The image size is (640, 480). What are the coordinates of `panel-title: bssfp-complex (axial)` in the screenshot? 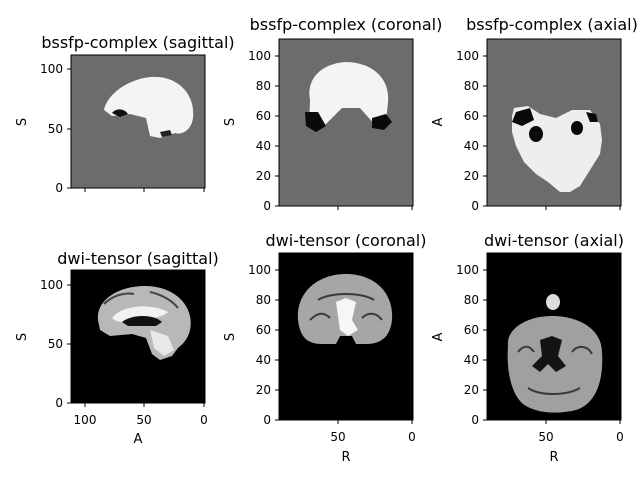 It's located at (552, 24).